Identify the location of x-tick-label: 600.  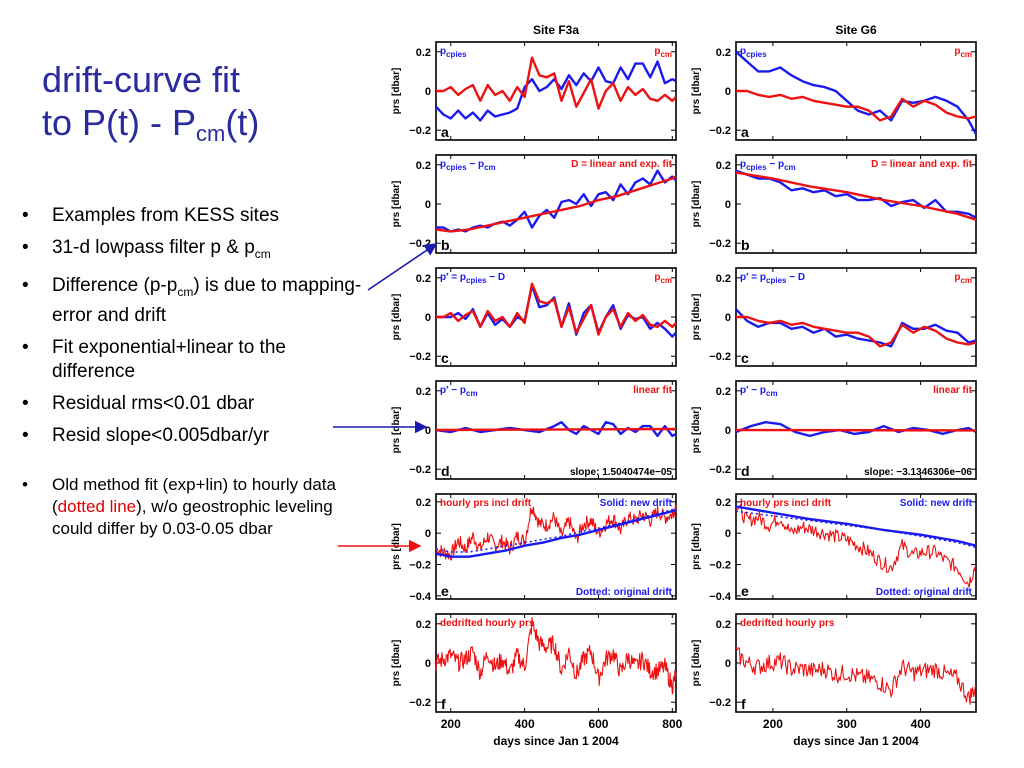
(598, 724).